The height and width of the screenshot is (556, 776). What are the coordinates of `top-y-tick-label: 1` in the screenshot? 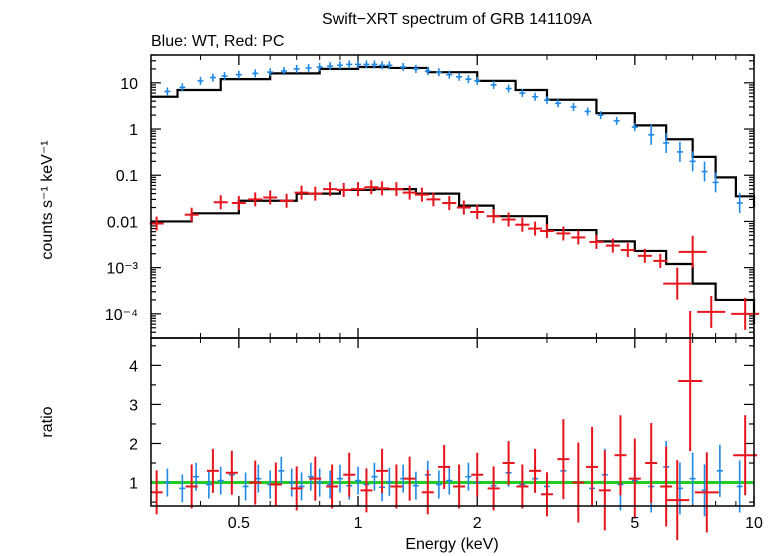 It's located at (133, 130).